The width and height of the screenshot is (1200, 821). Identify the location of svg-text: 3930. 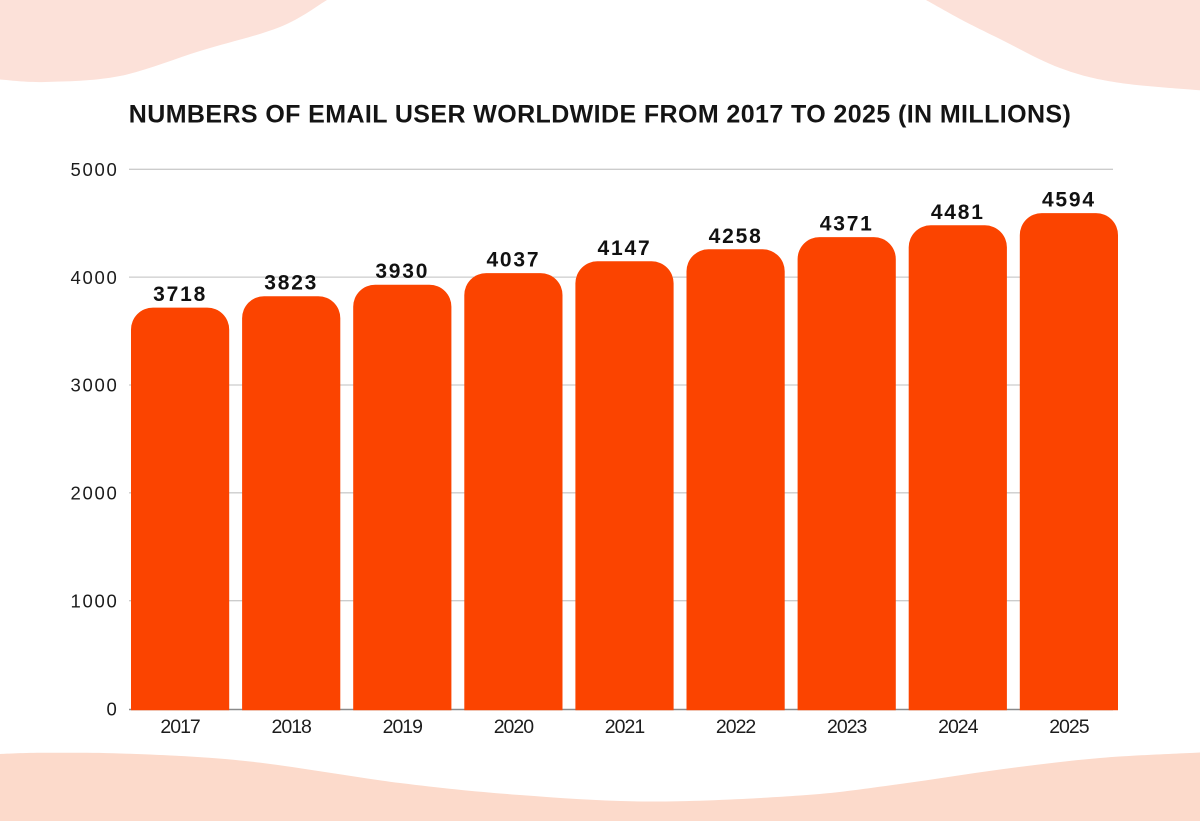
(402, 271).